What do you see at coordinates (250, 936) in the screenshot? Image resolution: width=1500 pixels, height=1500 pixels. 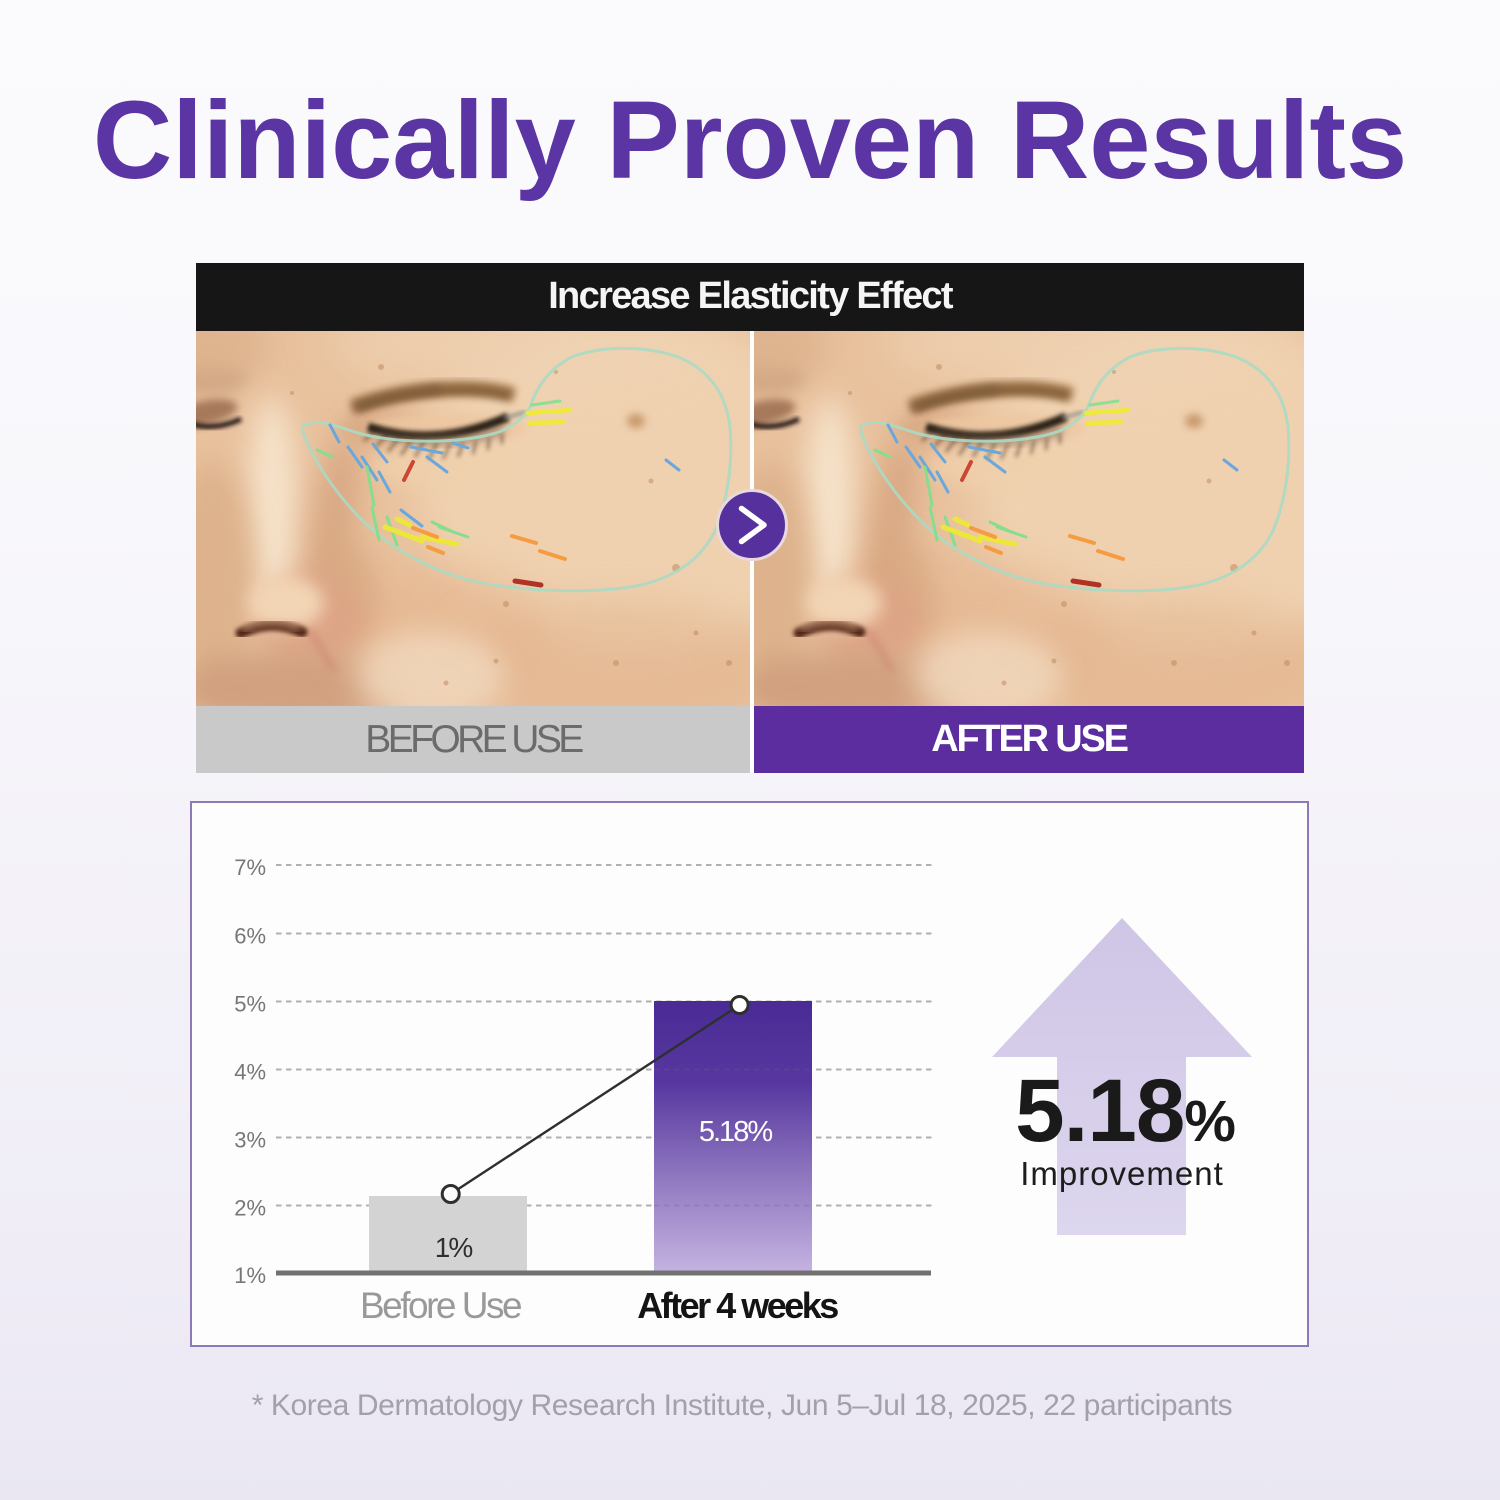 I see `svg-text: 6%` at bounding box center [250, 936].